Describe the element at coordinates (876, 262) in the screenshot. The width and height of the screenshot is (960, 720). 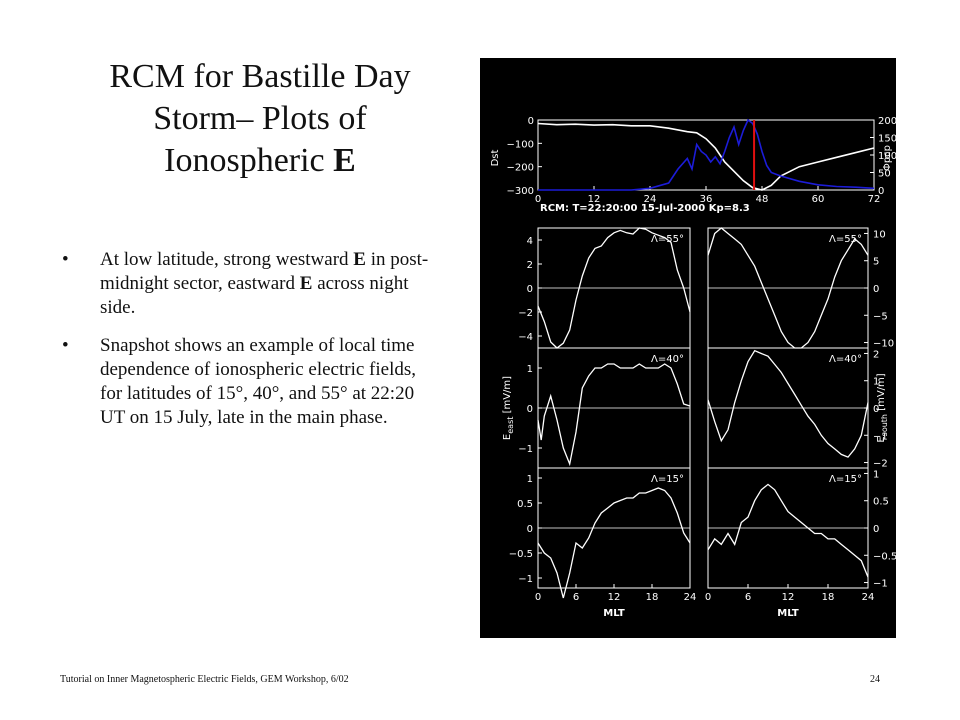
I see `panel-y-tick-label: 5` at that location.